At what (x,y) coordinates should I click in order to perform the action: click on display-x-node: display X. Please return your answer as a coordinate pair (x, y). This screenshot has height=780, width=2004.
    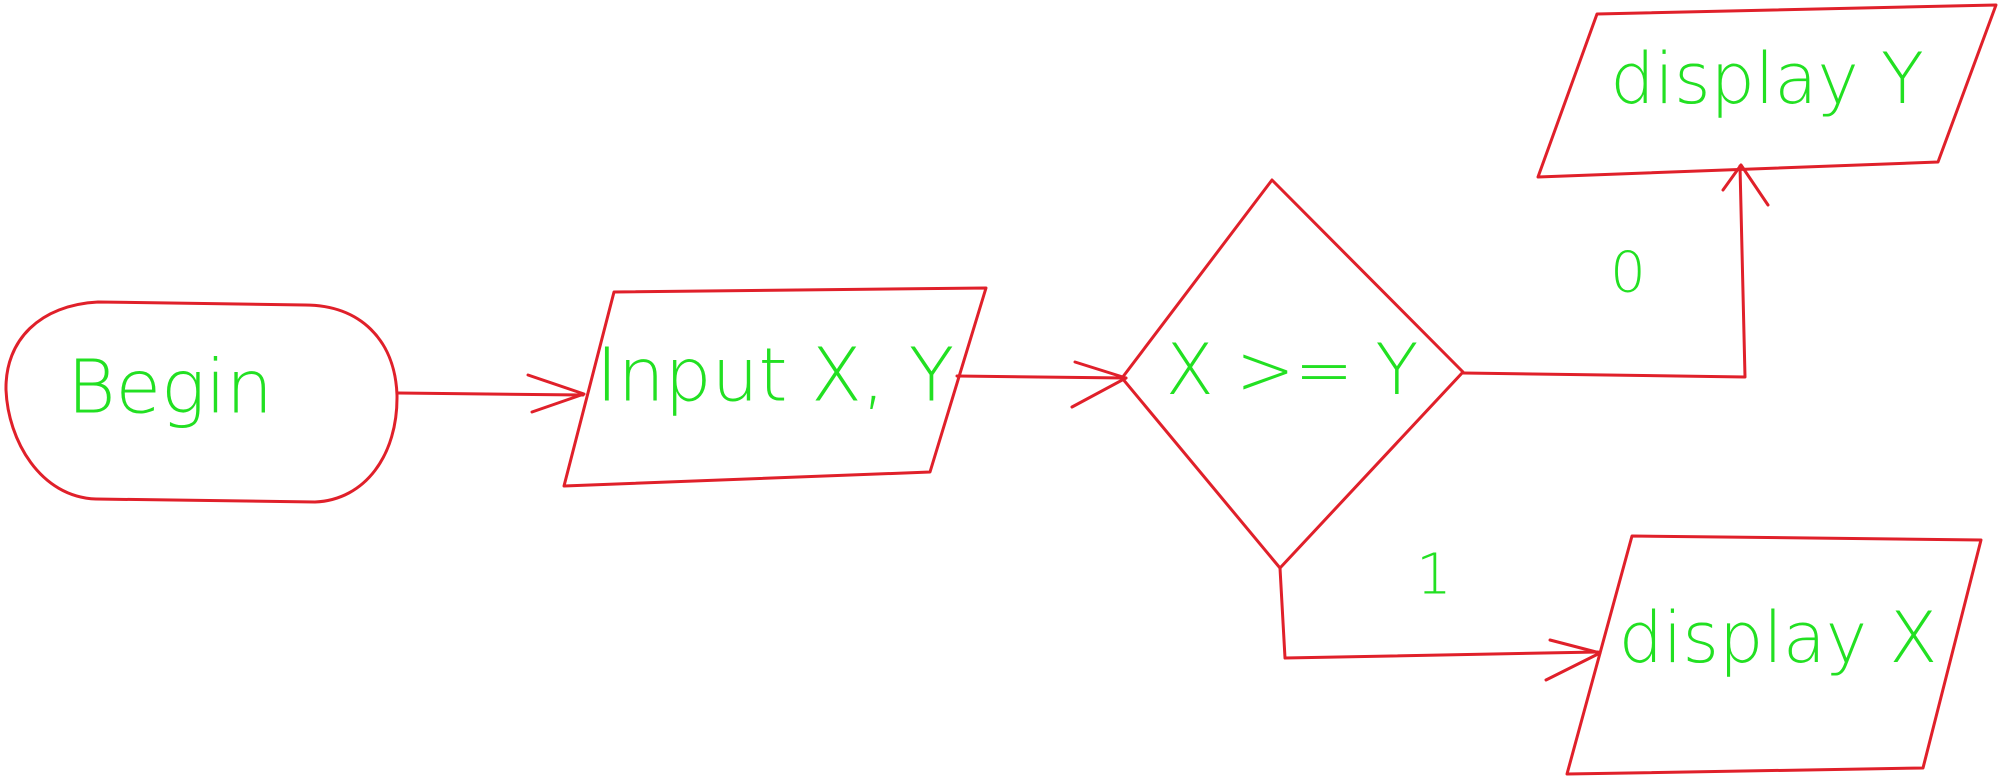
    Looking at the image, I should click on (1774, 655).